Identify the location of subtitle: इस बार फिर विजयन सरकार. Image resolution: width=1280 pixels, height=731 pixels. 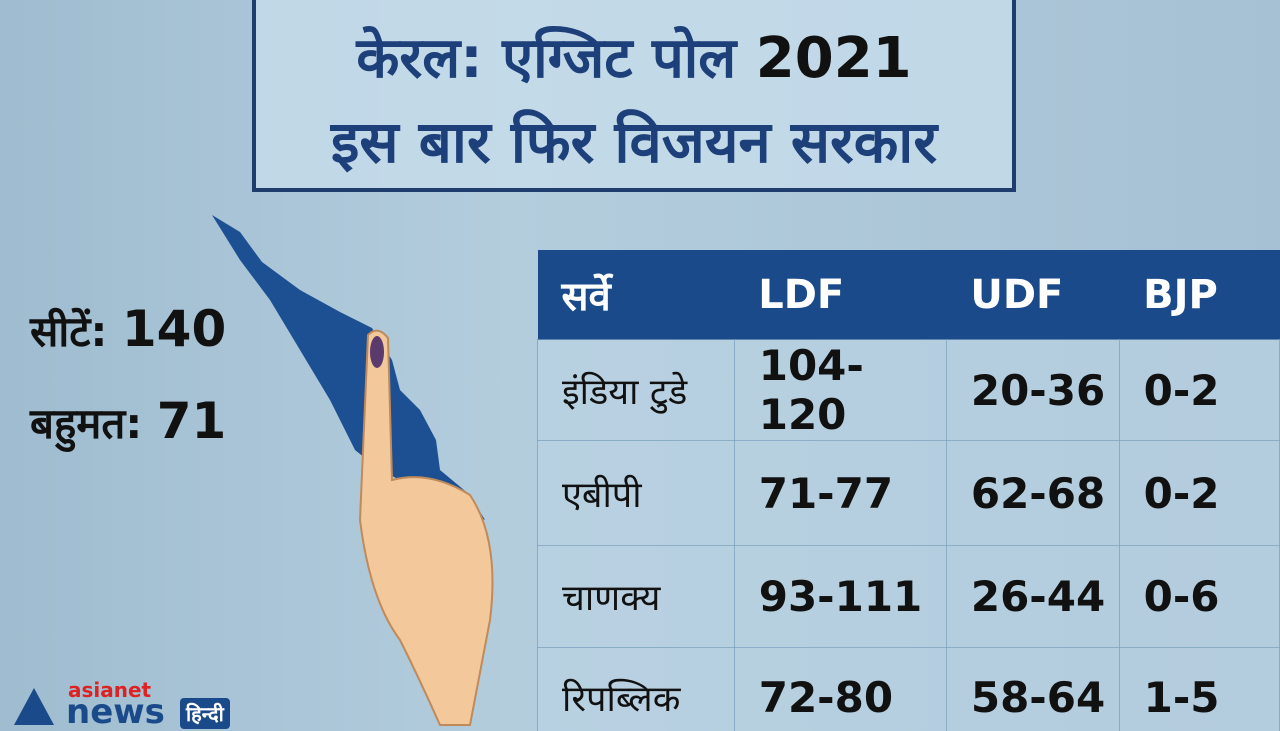
(634, 142).